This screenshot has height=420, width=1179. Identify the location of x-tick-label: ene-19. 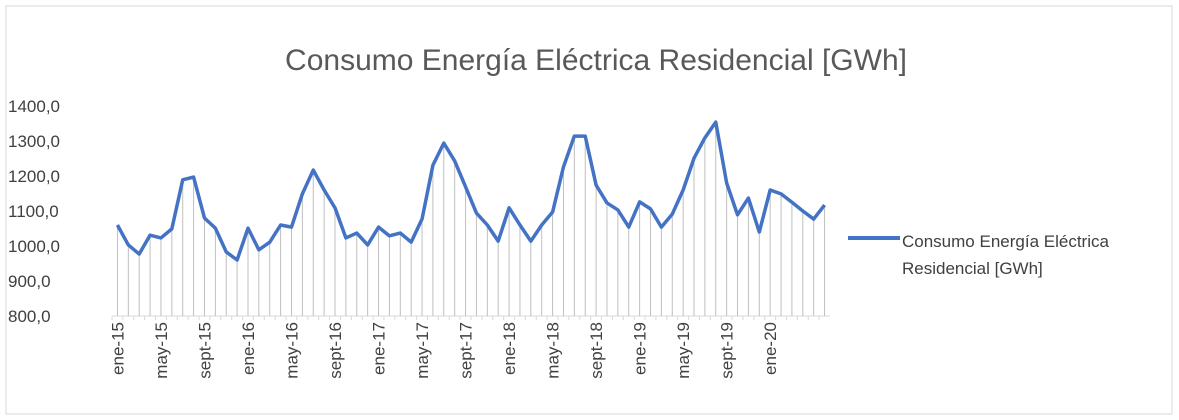
(640, 348).